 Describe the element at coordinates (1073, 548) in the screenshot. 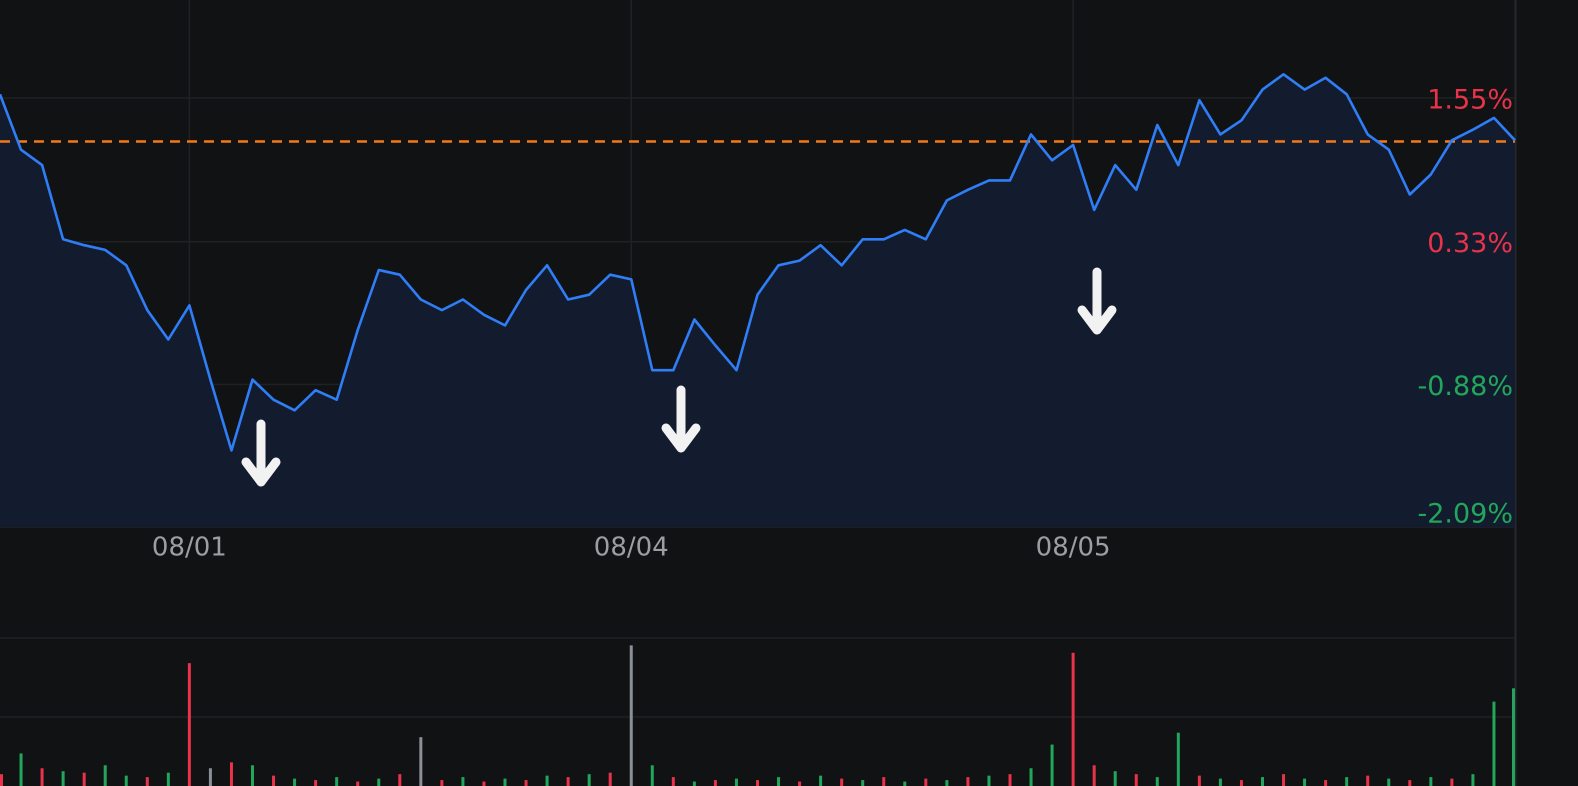

I see `x-tick-label: 08/05` at that location.